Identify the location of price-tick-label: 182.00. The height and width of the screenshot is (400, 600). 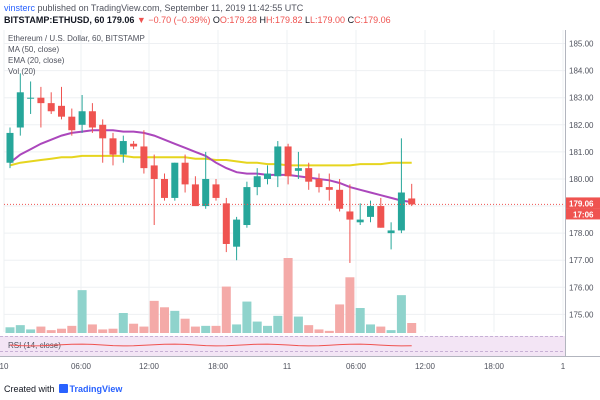
(581, 125).